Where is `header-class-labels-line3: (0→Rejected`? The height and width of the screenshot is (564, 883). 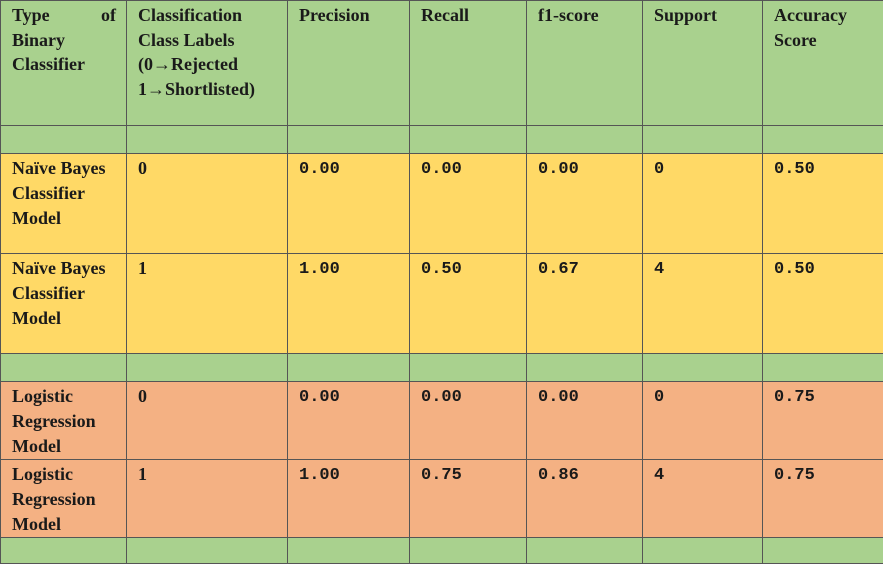 header-class-labels-line3: (0→Rejected is located at coordinates (207, 64).